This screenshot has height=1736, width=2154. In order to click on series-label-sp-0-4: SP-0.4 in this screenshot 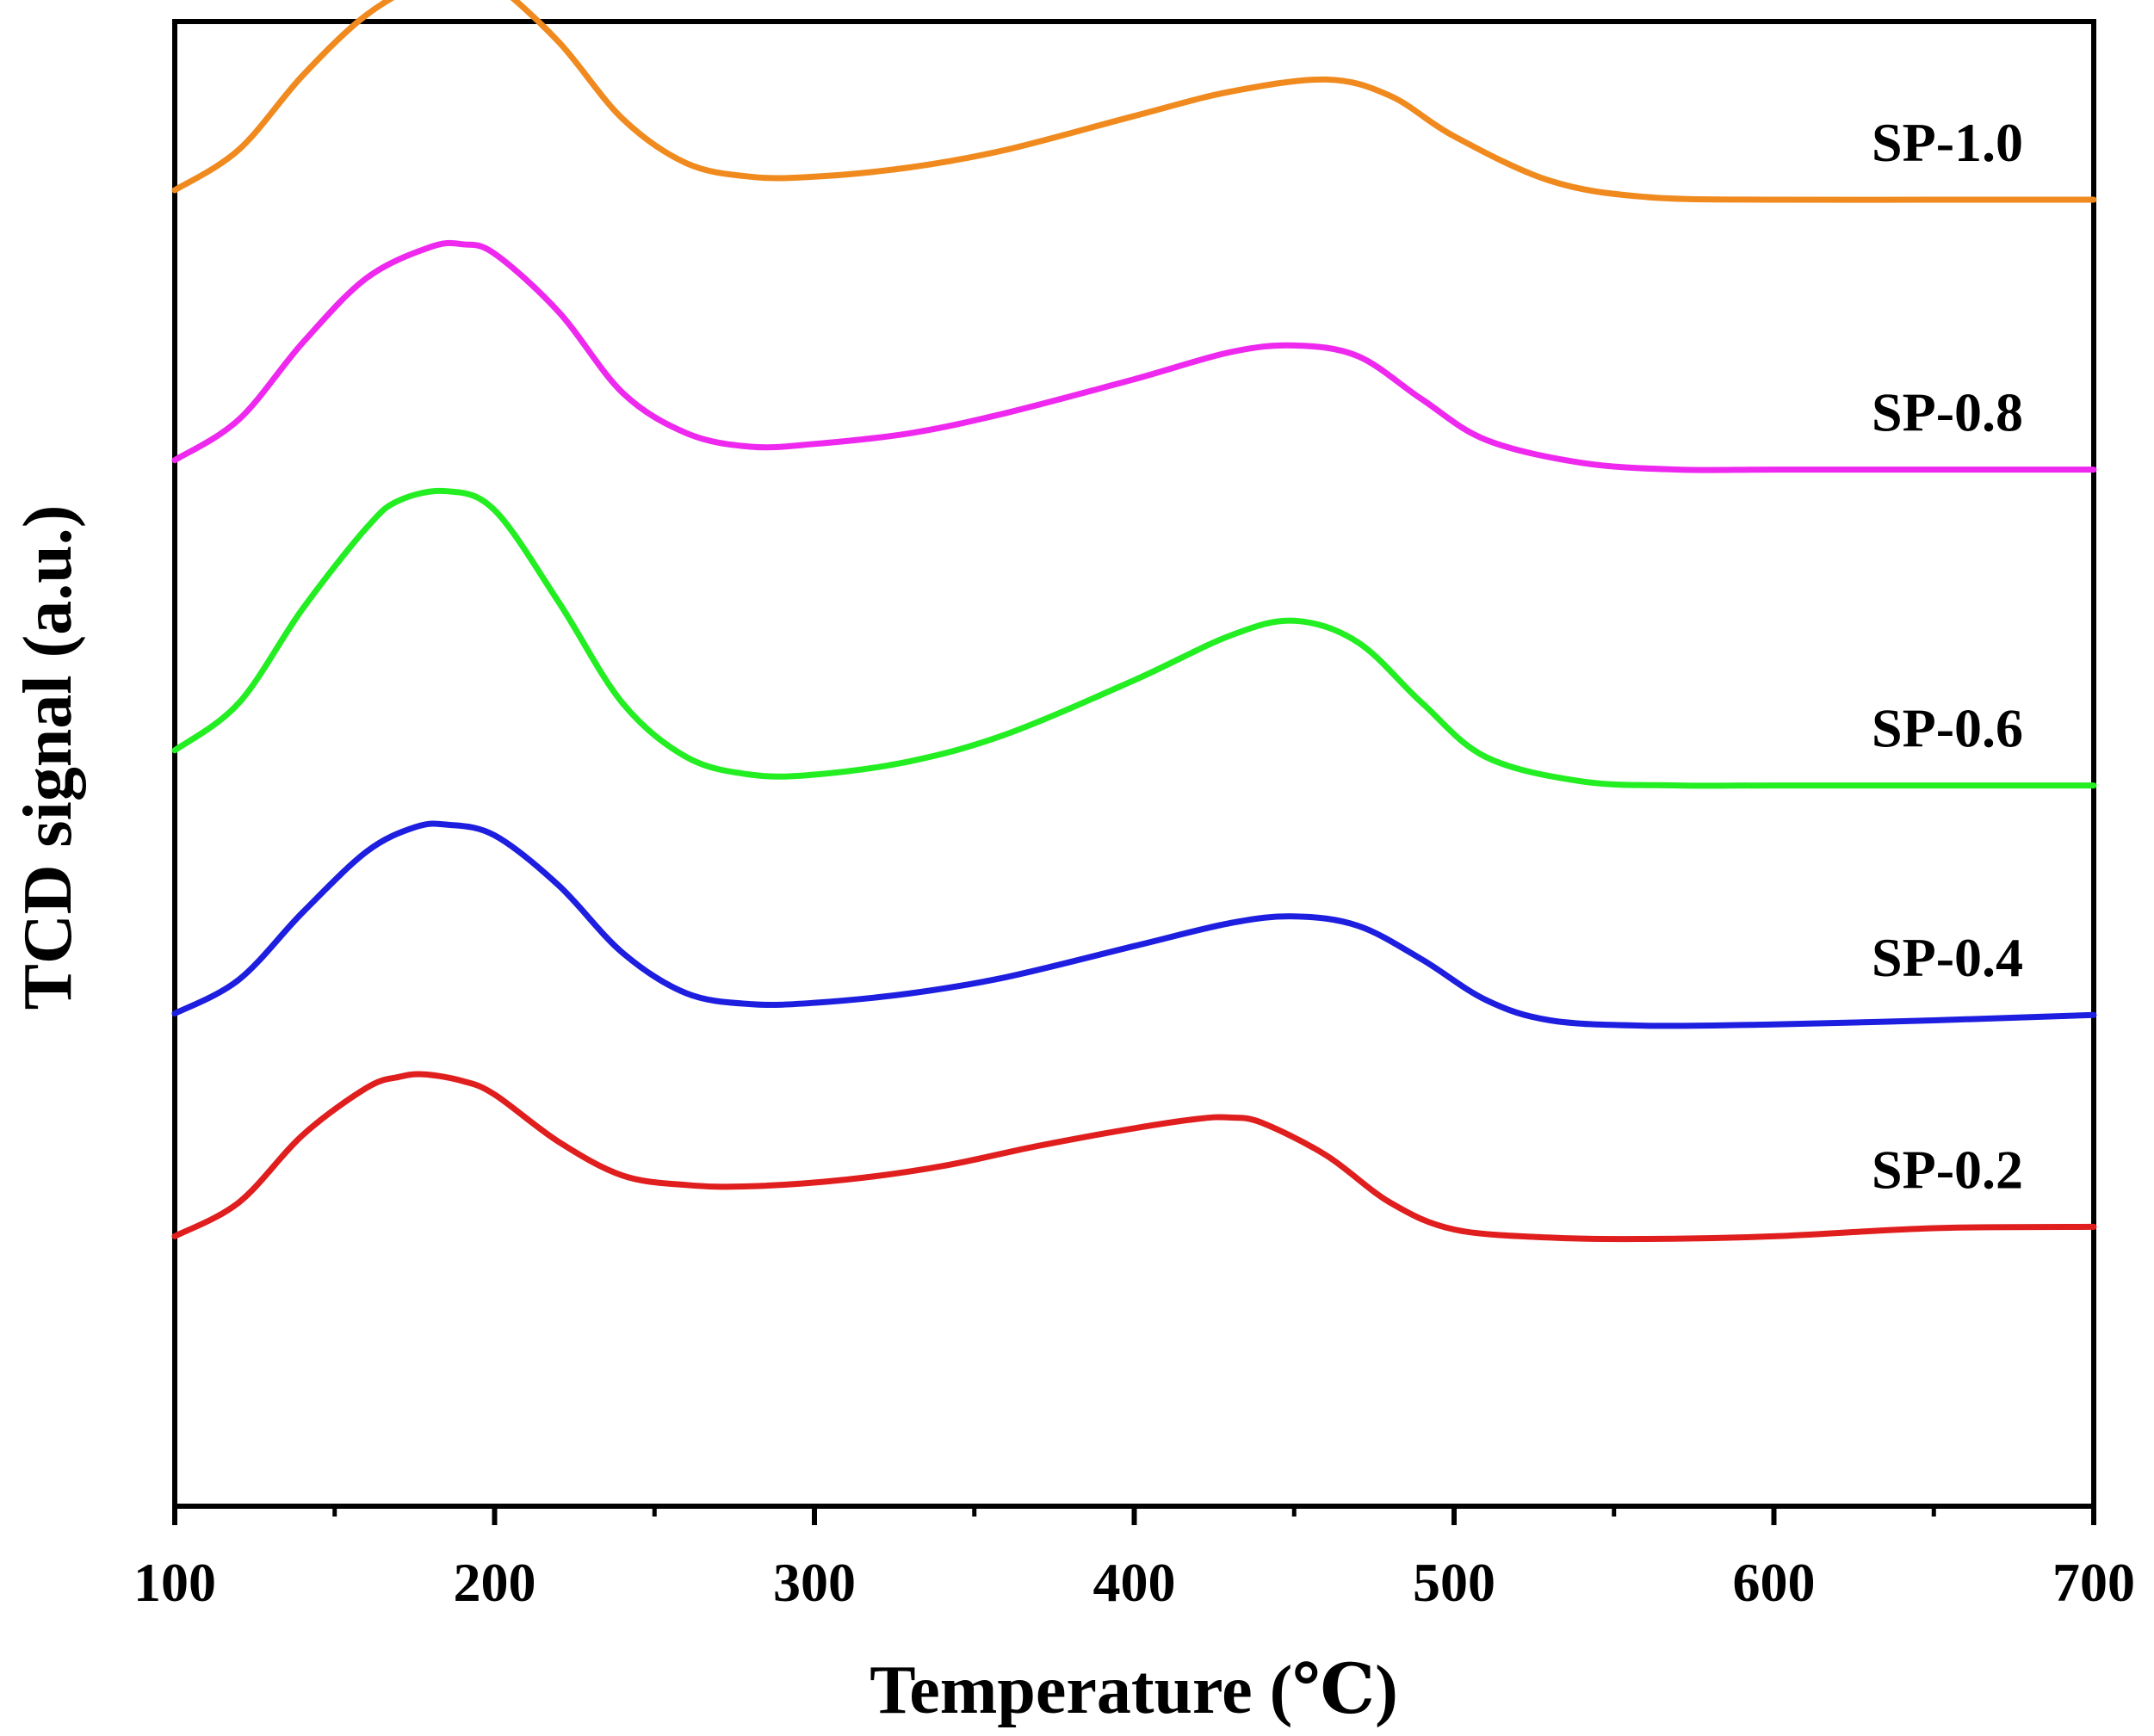, I will do `click(1948, 957)`.